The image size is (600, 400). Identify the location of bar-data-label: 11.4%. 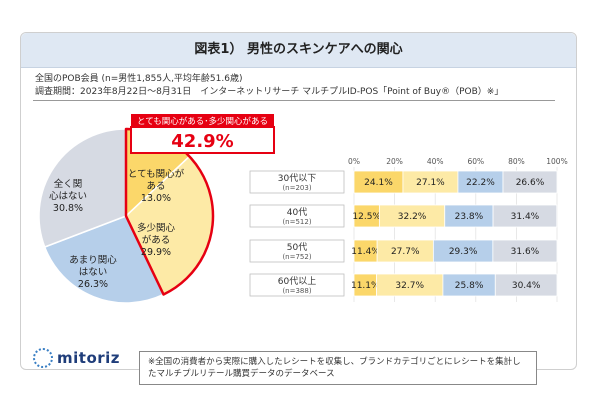
(365, 252).